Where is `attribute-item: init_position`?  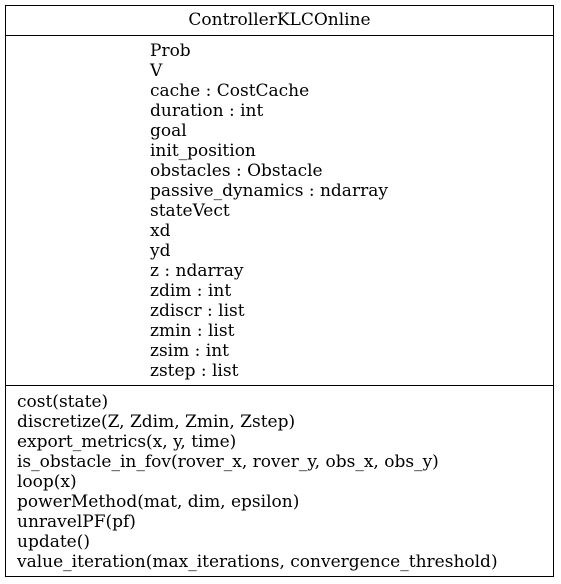 attribute-item: init_position is located at coordinates (203, 151).